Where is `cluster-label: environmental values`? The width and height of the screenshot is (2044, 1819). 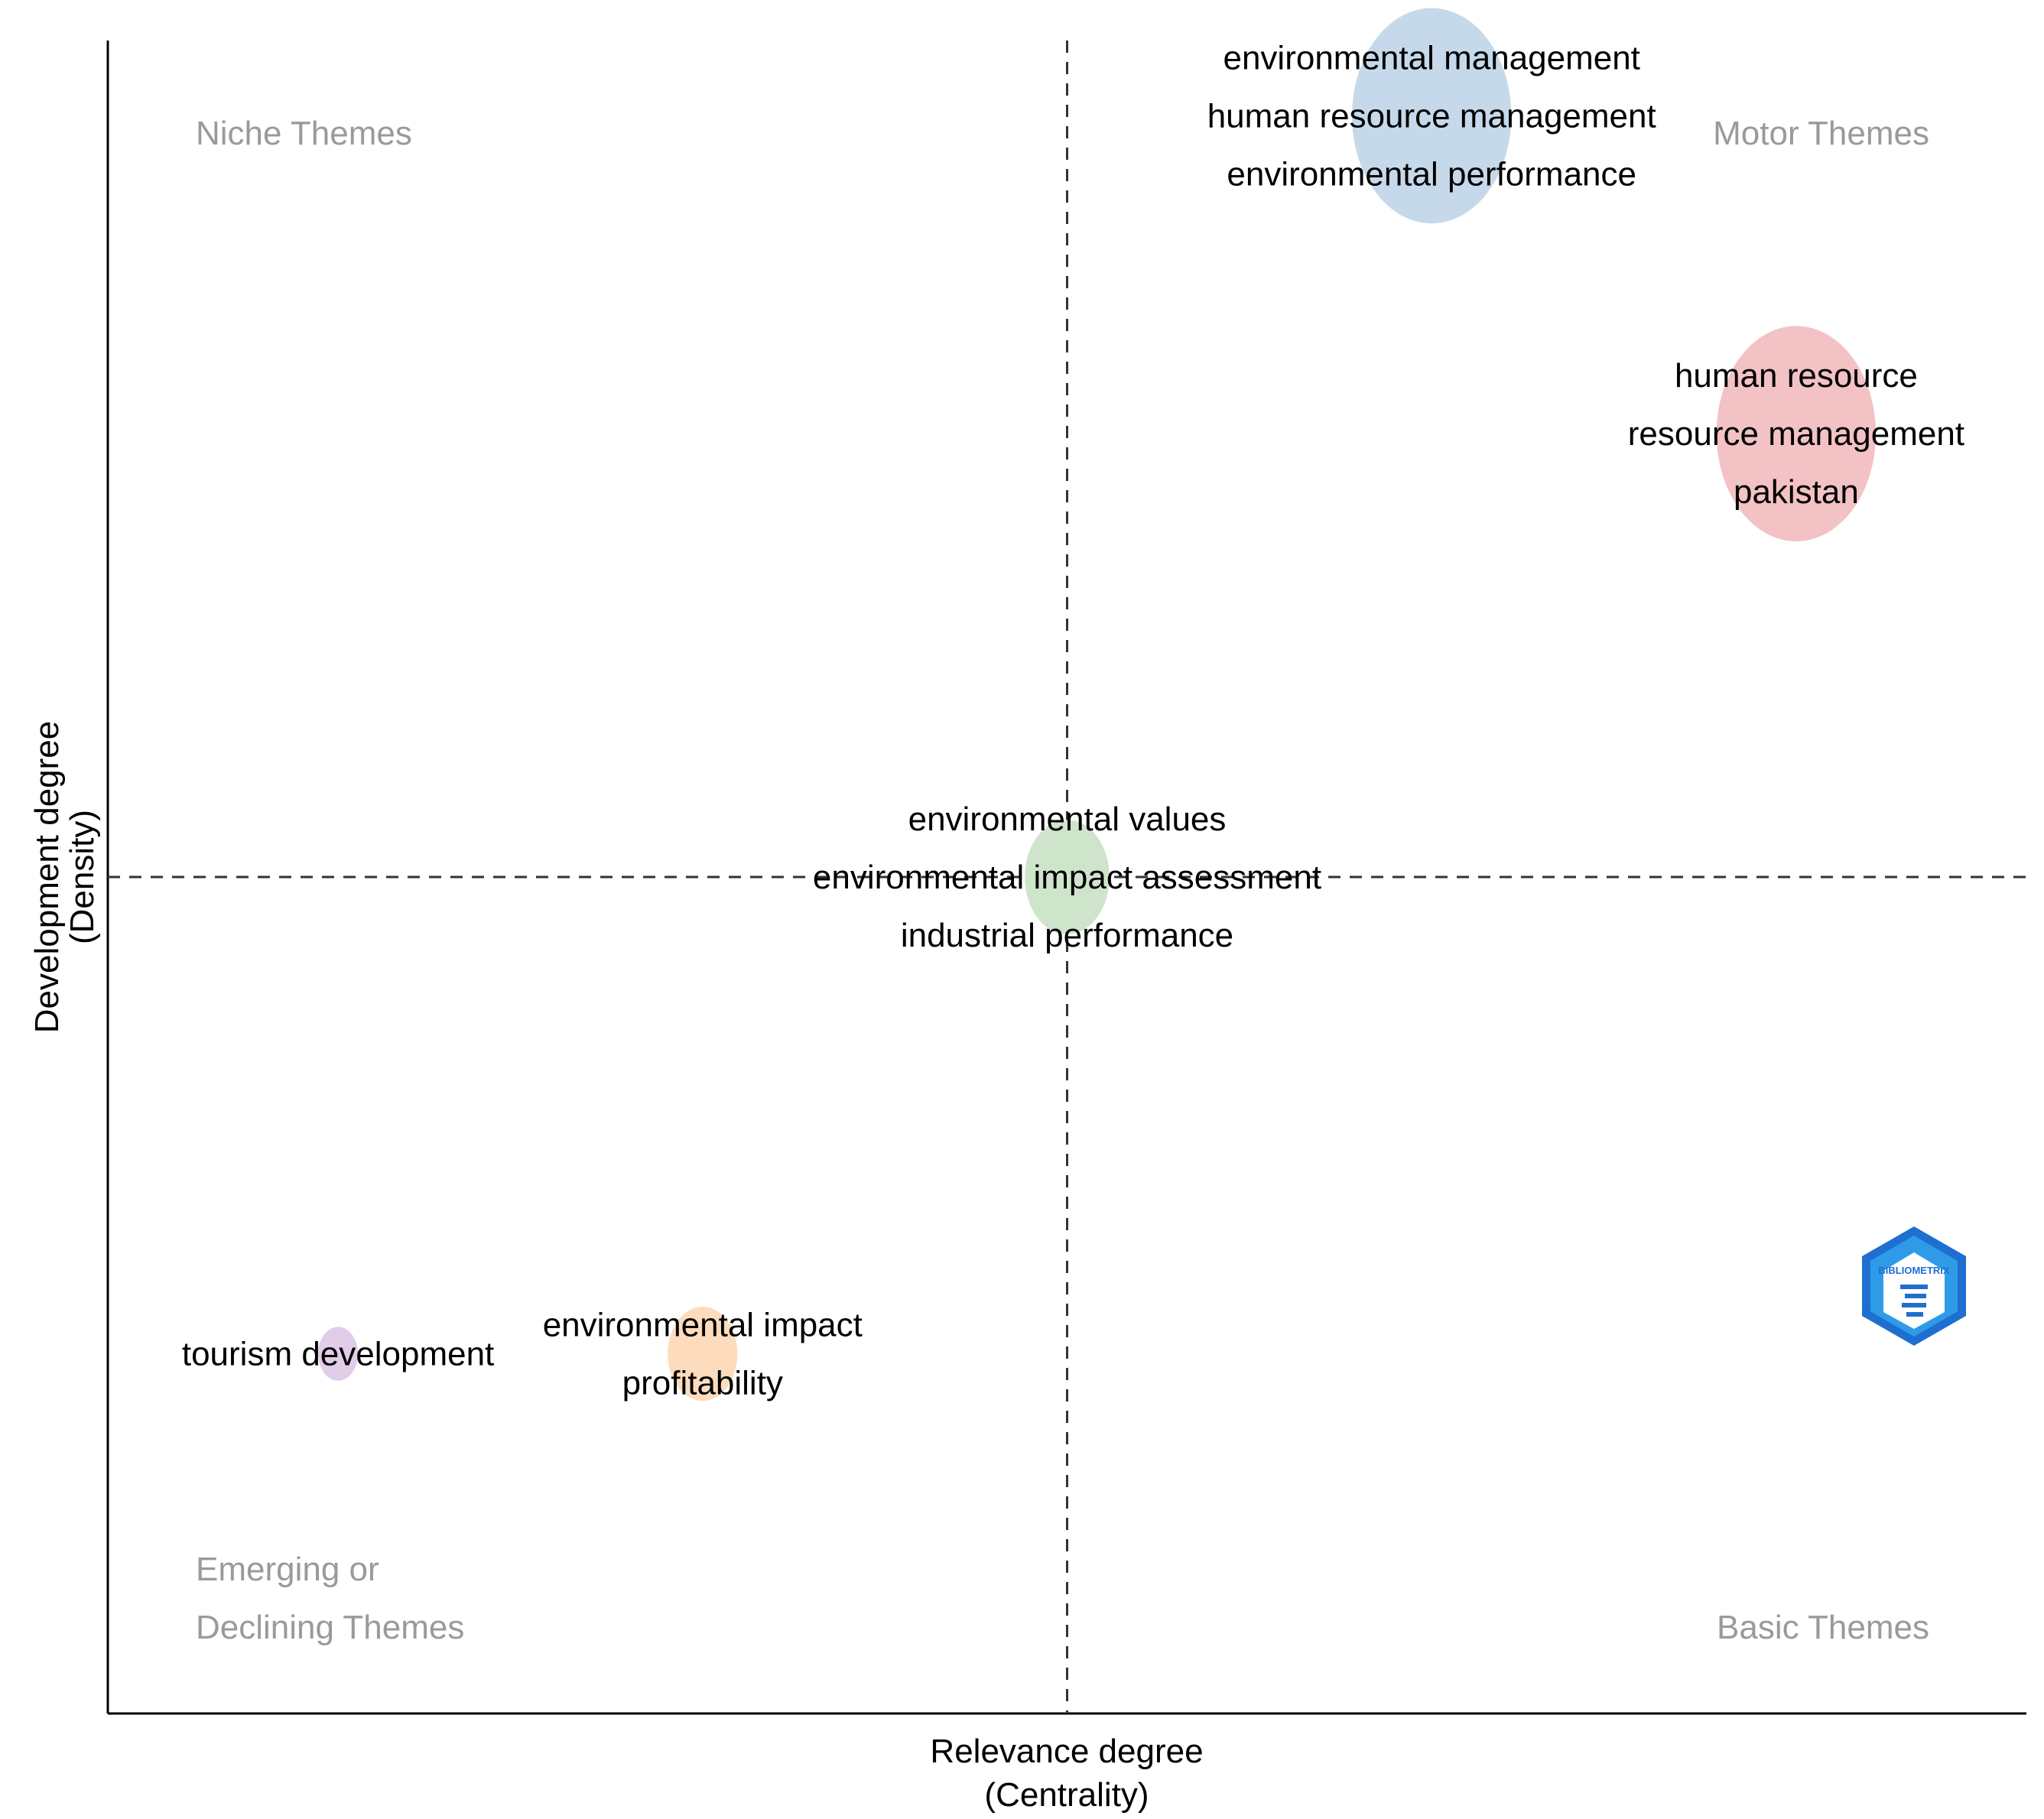 cluster-label: environmental values is located at coordinates (1067, 820).